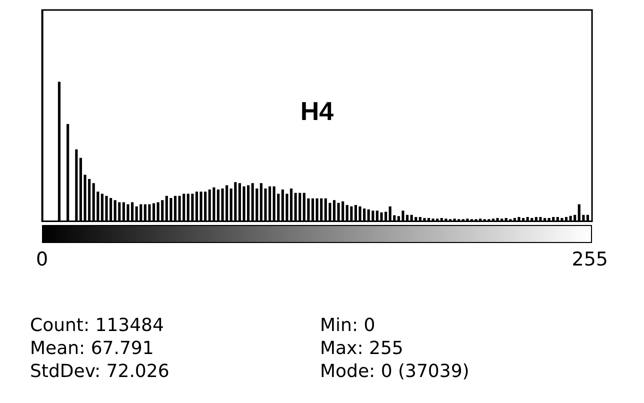 Image resolution: width=644 pixels, height=403 pixels. Describe the element at coordinates (362, 348) in the screenshot. I see `text: Max: 255` at that location.